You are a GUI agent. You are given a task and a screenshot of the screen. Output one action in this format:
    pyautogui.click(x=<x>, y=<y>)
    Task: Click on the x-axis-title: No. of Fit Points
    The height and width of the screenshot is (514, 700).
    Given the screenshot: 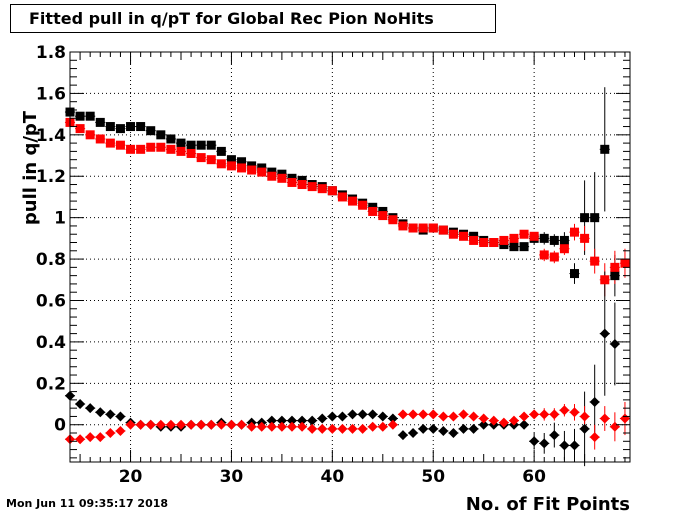 What is the action you would take?
    pyautogui.click(x=548, y=504)
    